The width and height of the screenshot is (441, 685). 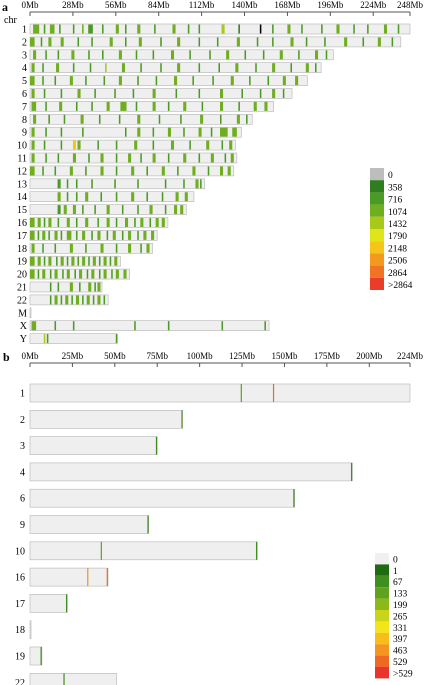 I want to click on chromosome-label: 5, so click(x=24, y=81).